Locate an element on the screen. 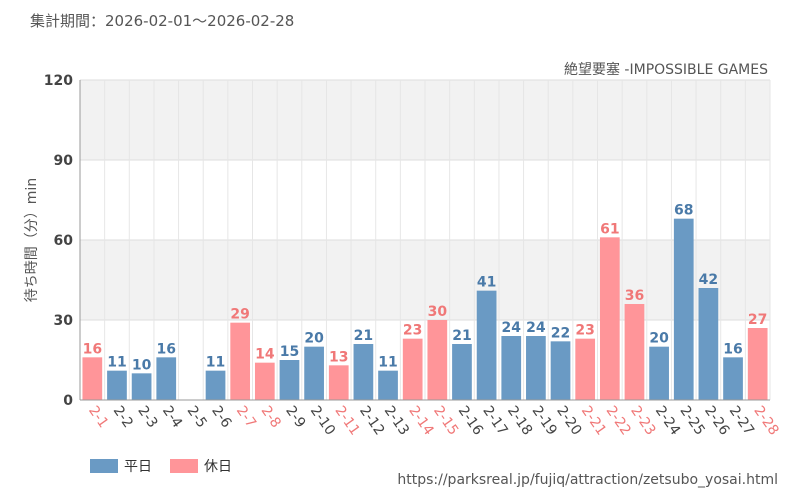 The image size is (800, 500). data-label-2-13: 11 is located at coordinates (387, 363).